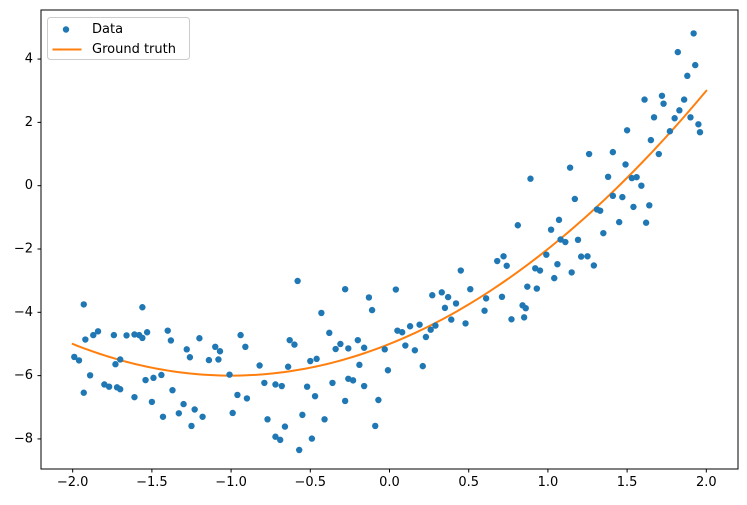 The width and height of the screenshot is (747, 505). What do you see at coordinates (118, 38) in the screenshot?
I see `legend-box` at bounding box center [118, 38].